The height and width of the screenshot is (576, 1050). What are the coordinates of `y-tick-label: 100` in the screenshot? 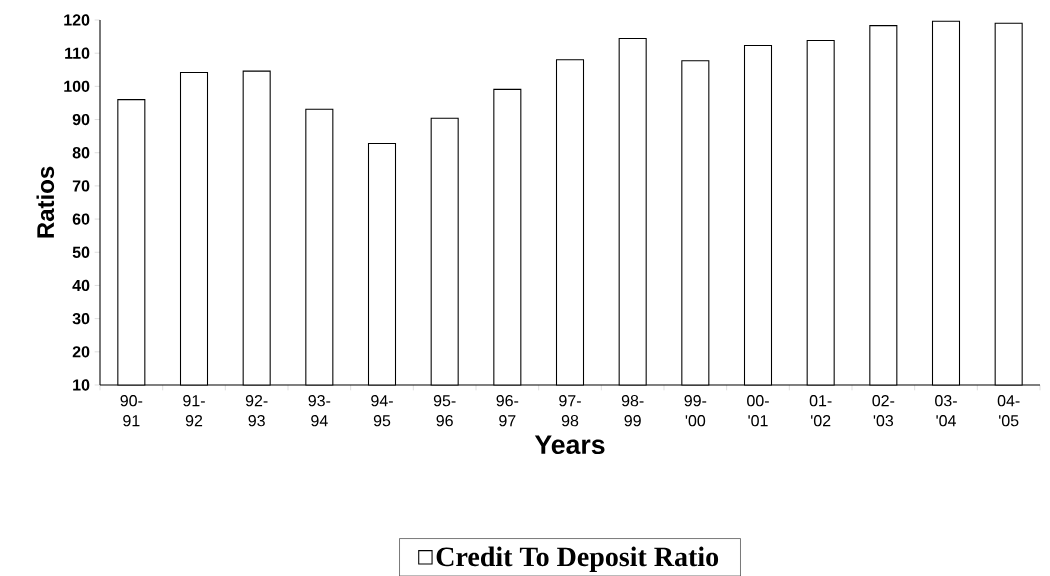 It's located at (77, 86).